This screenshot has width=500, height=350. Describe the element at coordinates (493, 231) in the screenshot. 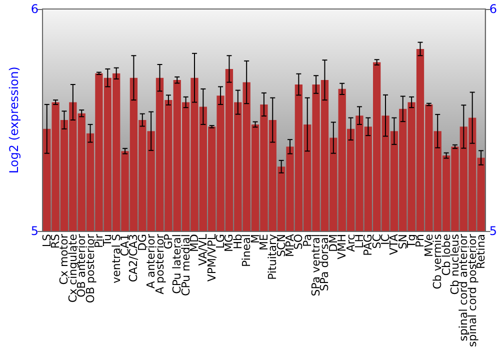

I see `y2-tick-label: 5` at that location.